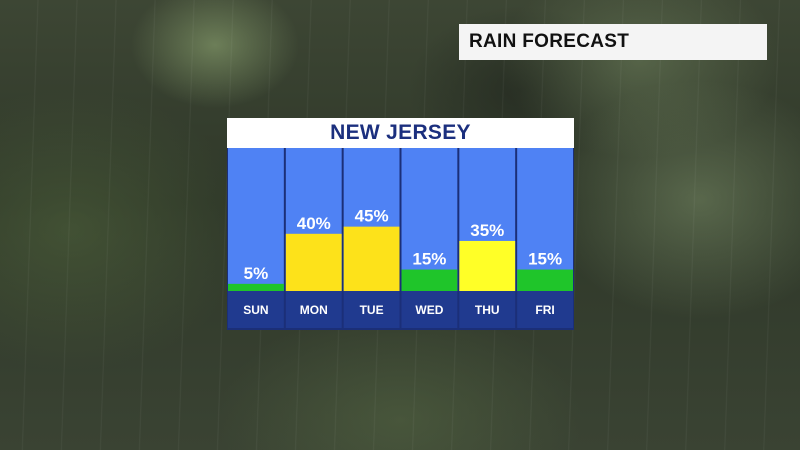  I want to click on bar-fri, so click(545, 280).